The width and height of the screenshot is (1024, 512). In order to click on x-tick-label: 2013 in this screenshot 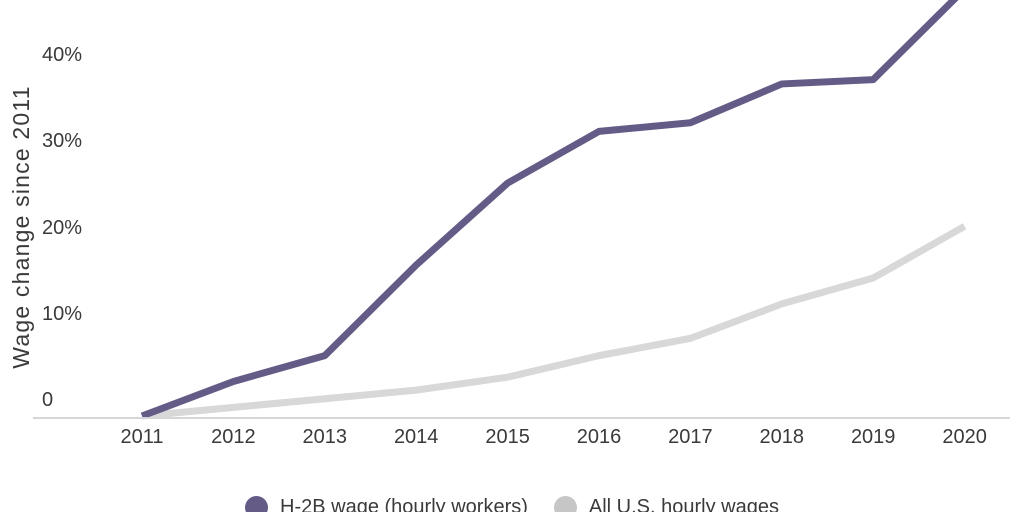, I will do `click(325, 437)`.